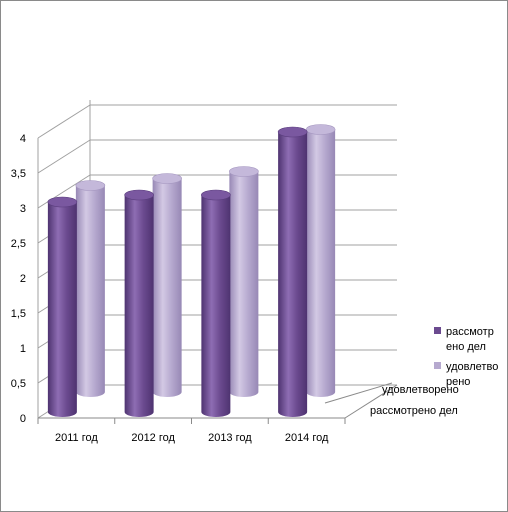  I want to click on depth-axis-label: удовлетворено, so click(420, 390).